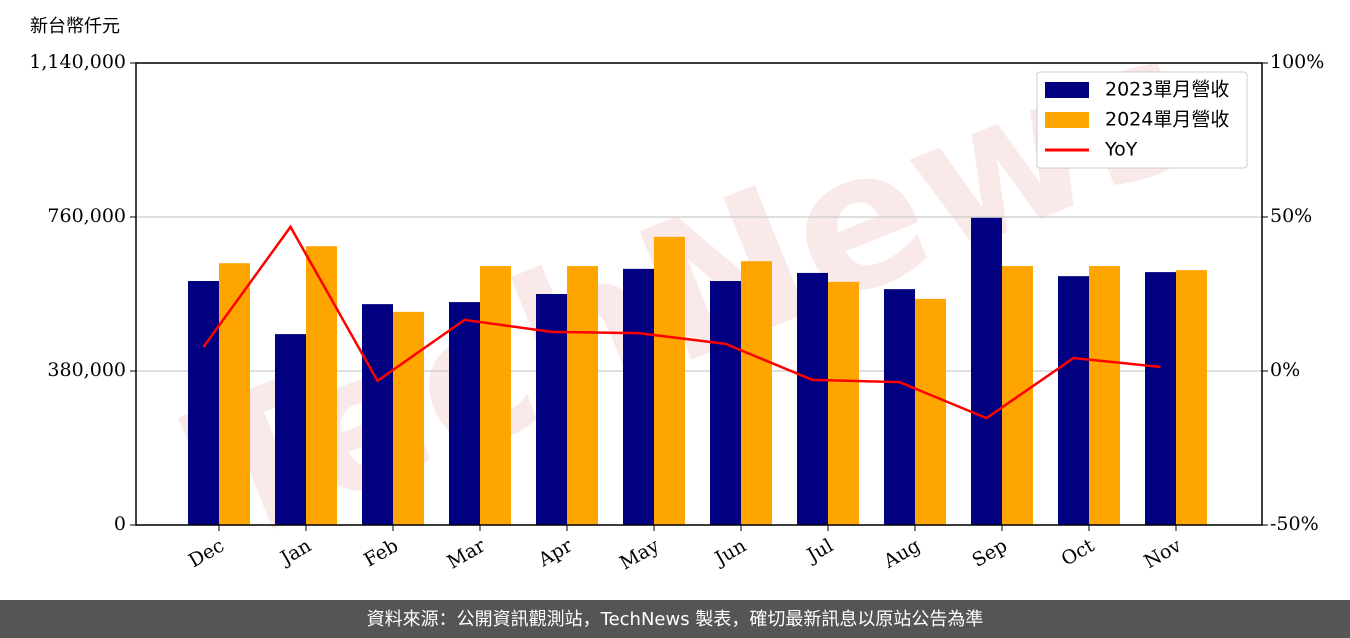 This screenshot has height=638, width=1350. Describe the element at coordinates (901, 554) in the screenshot. I see `x-tick-label: Aug` at that location.